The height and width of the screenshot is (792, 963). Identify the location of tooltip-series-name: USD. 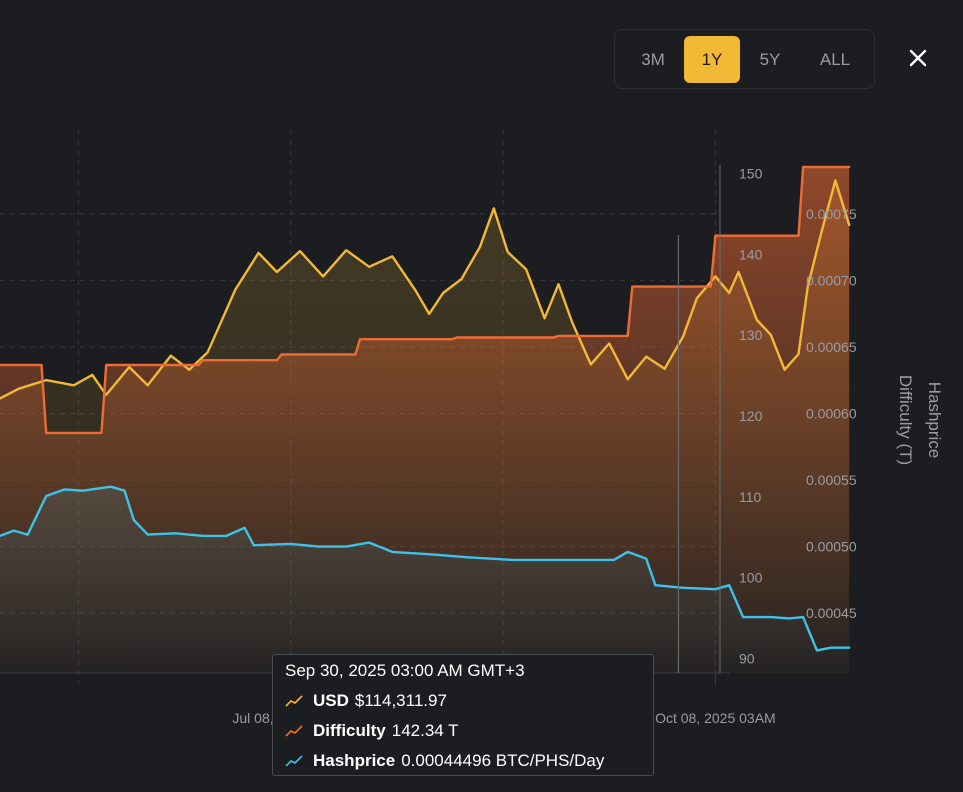
(331, 700).